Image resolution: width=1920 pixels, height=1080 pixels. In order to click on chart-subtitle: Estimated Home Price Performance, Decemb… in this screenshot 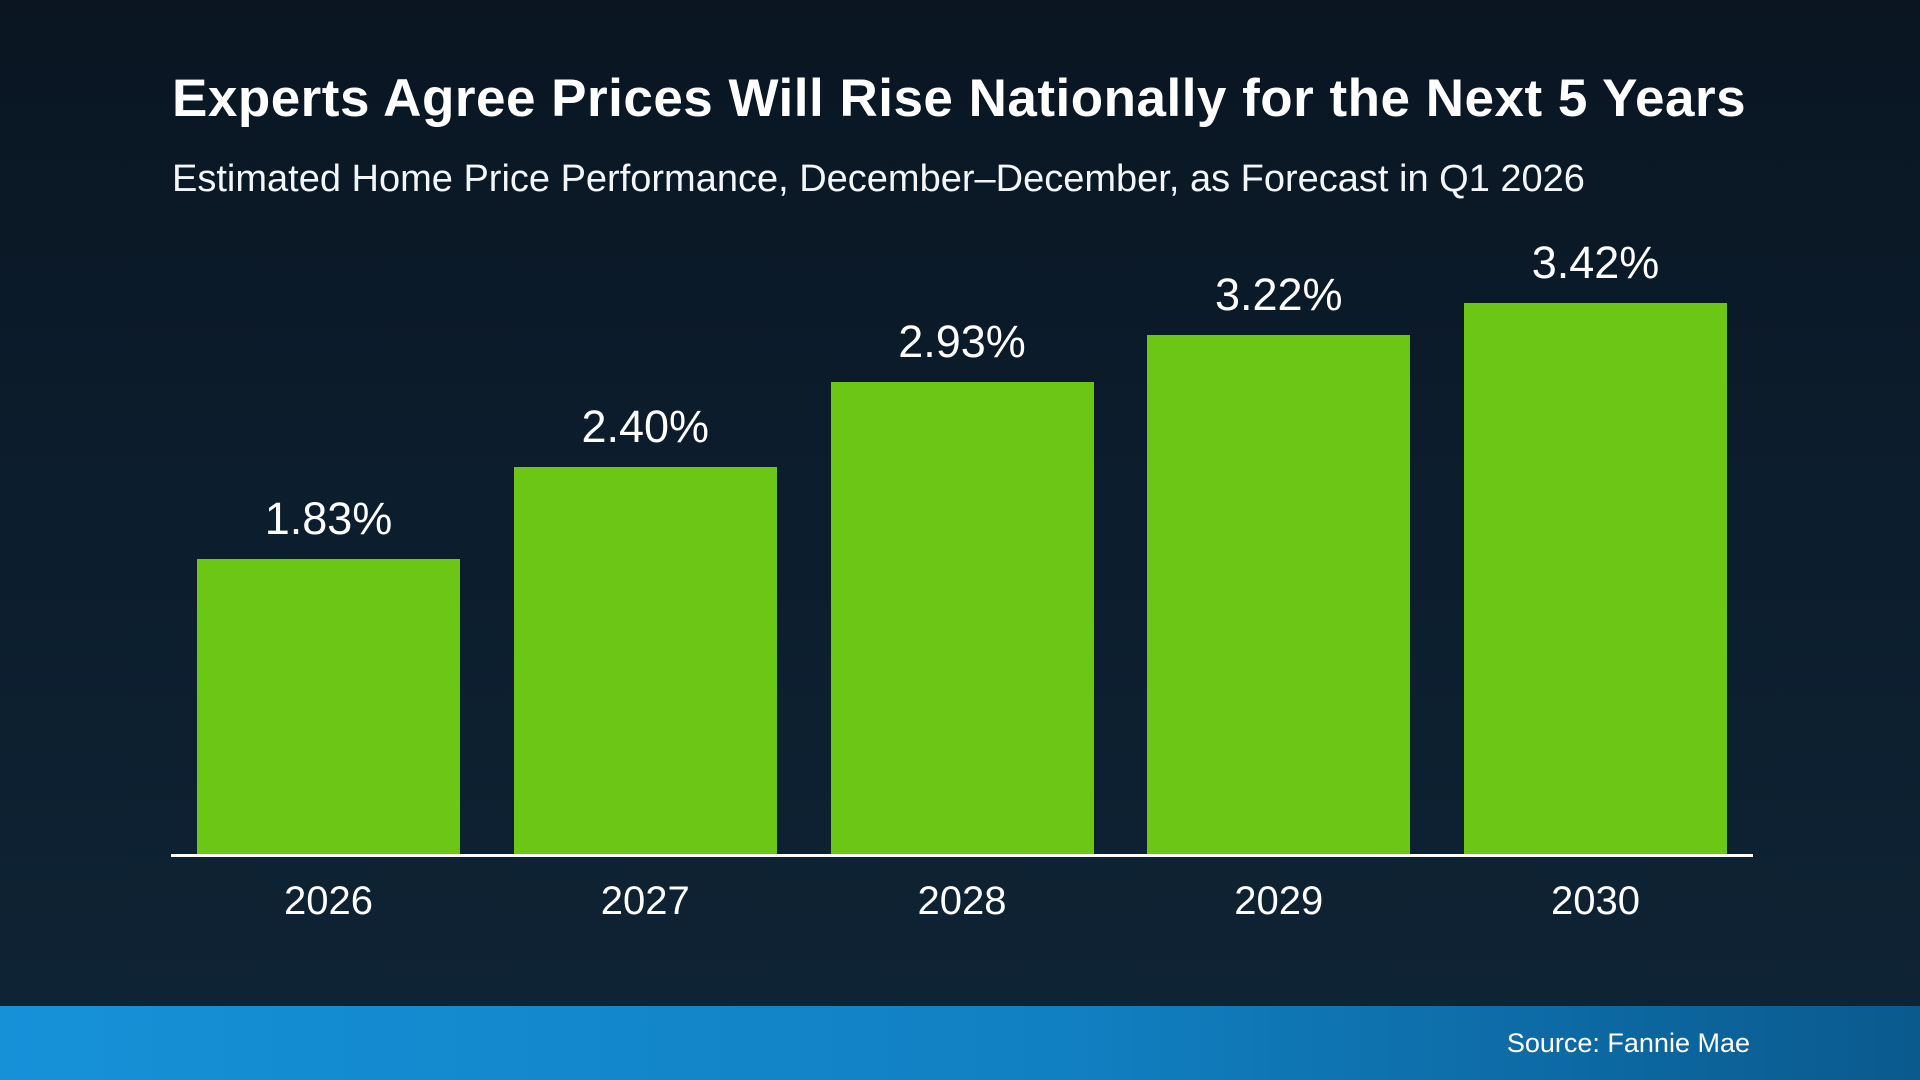, I will do `click(878, 179)`.